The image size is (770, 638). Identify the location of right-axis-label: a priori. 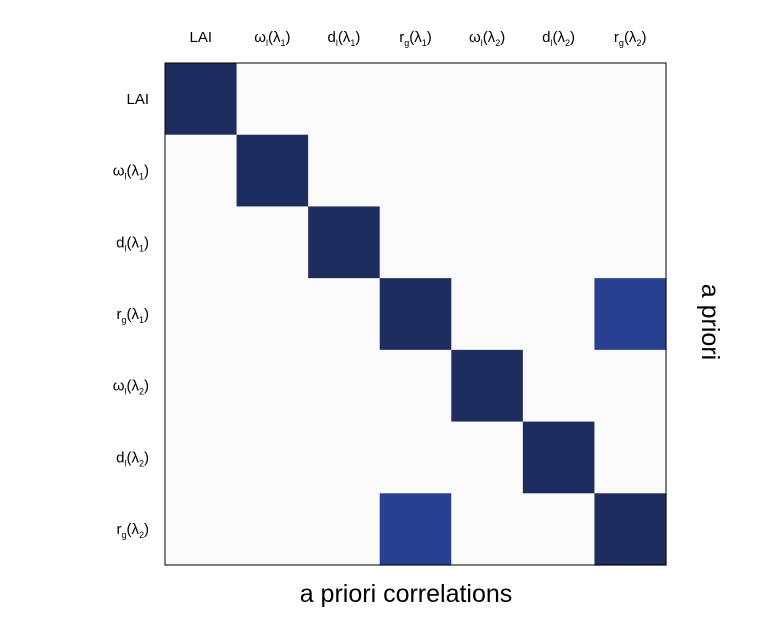
(710, 322).